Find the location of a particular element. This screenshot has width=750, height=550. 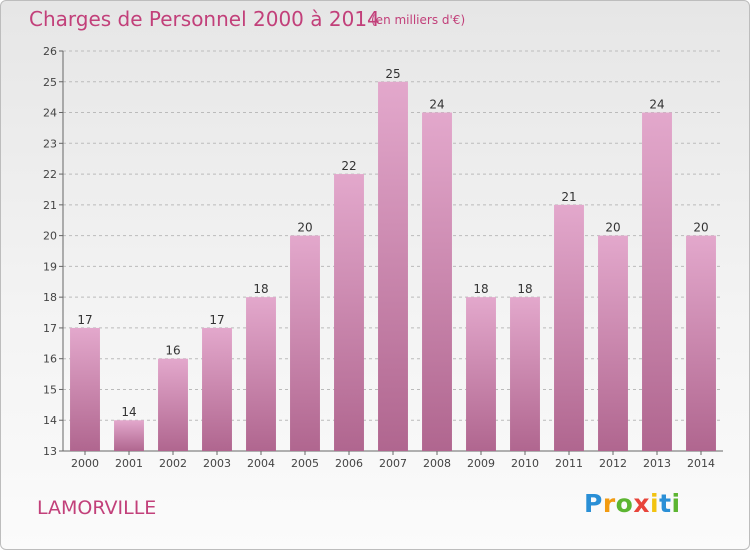

proxiti-logo: Proxiti is located at coordinates (632, 503).